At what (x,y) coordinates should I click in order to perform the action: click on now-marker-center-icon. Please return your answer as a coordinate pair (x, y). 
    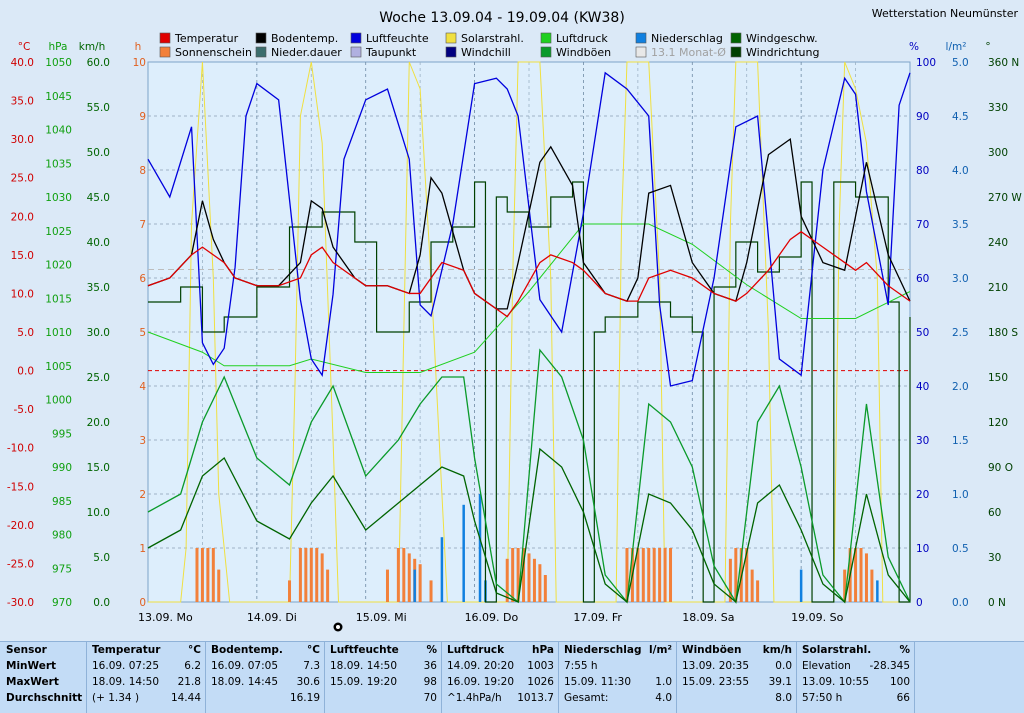
    Looking at the image, I should click on (338, 627).